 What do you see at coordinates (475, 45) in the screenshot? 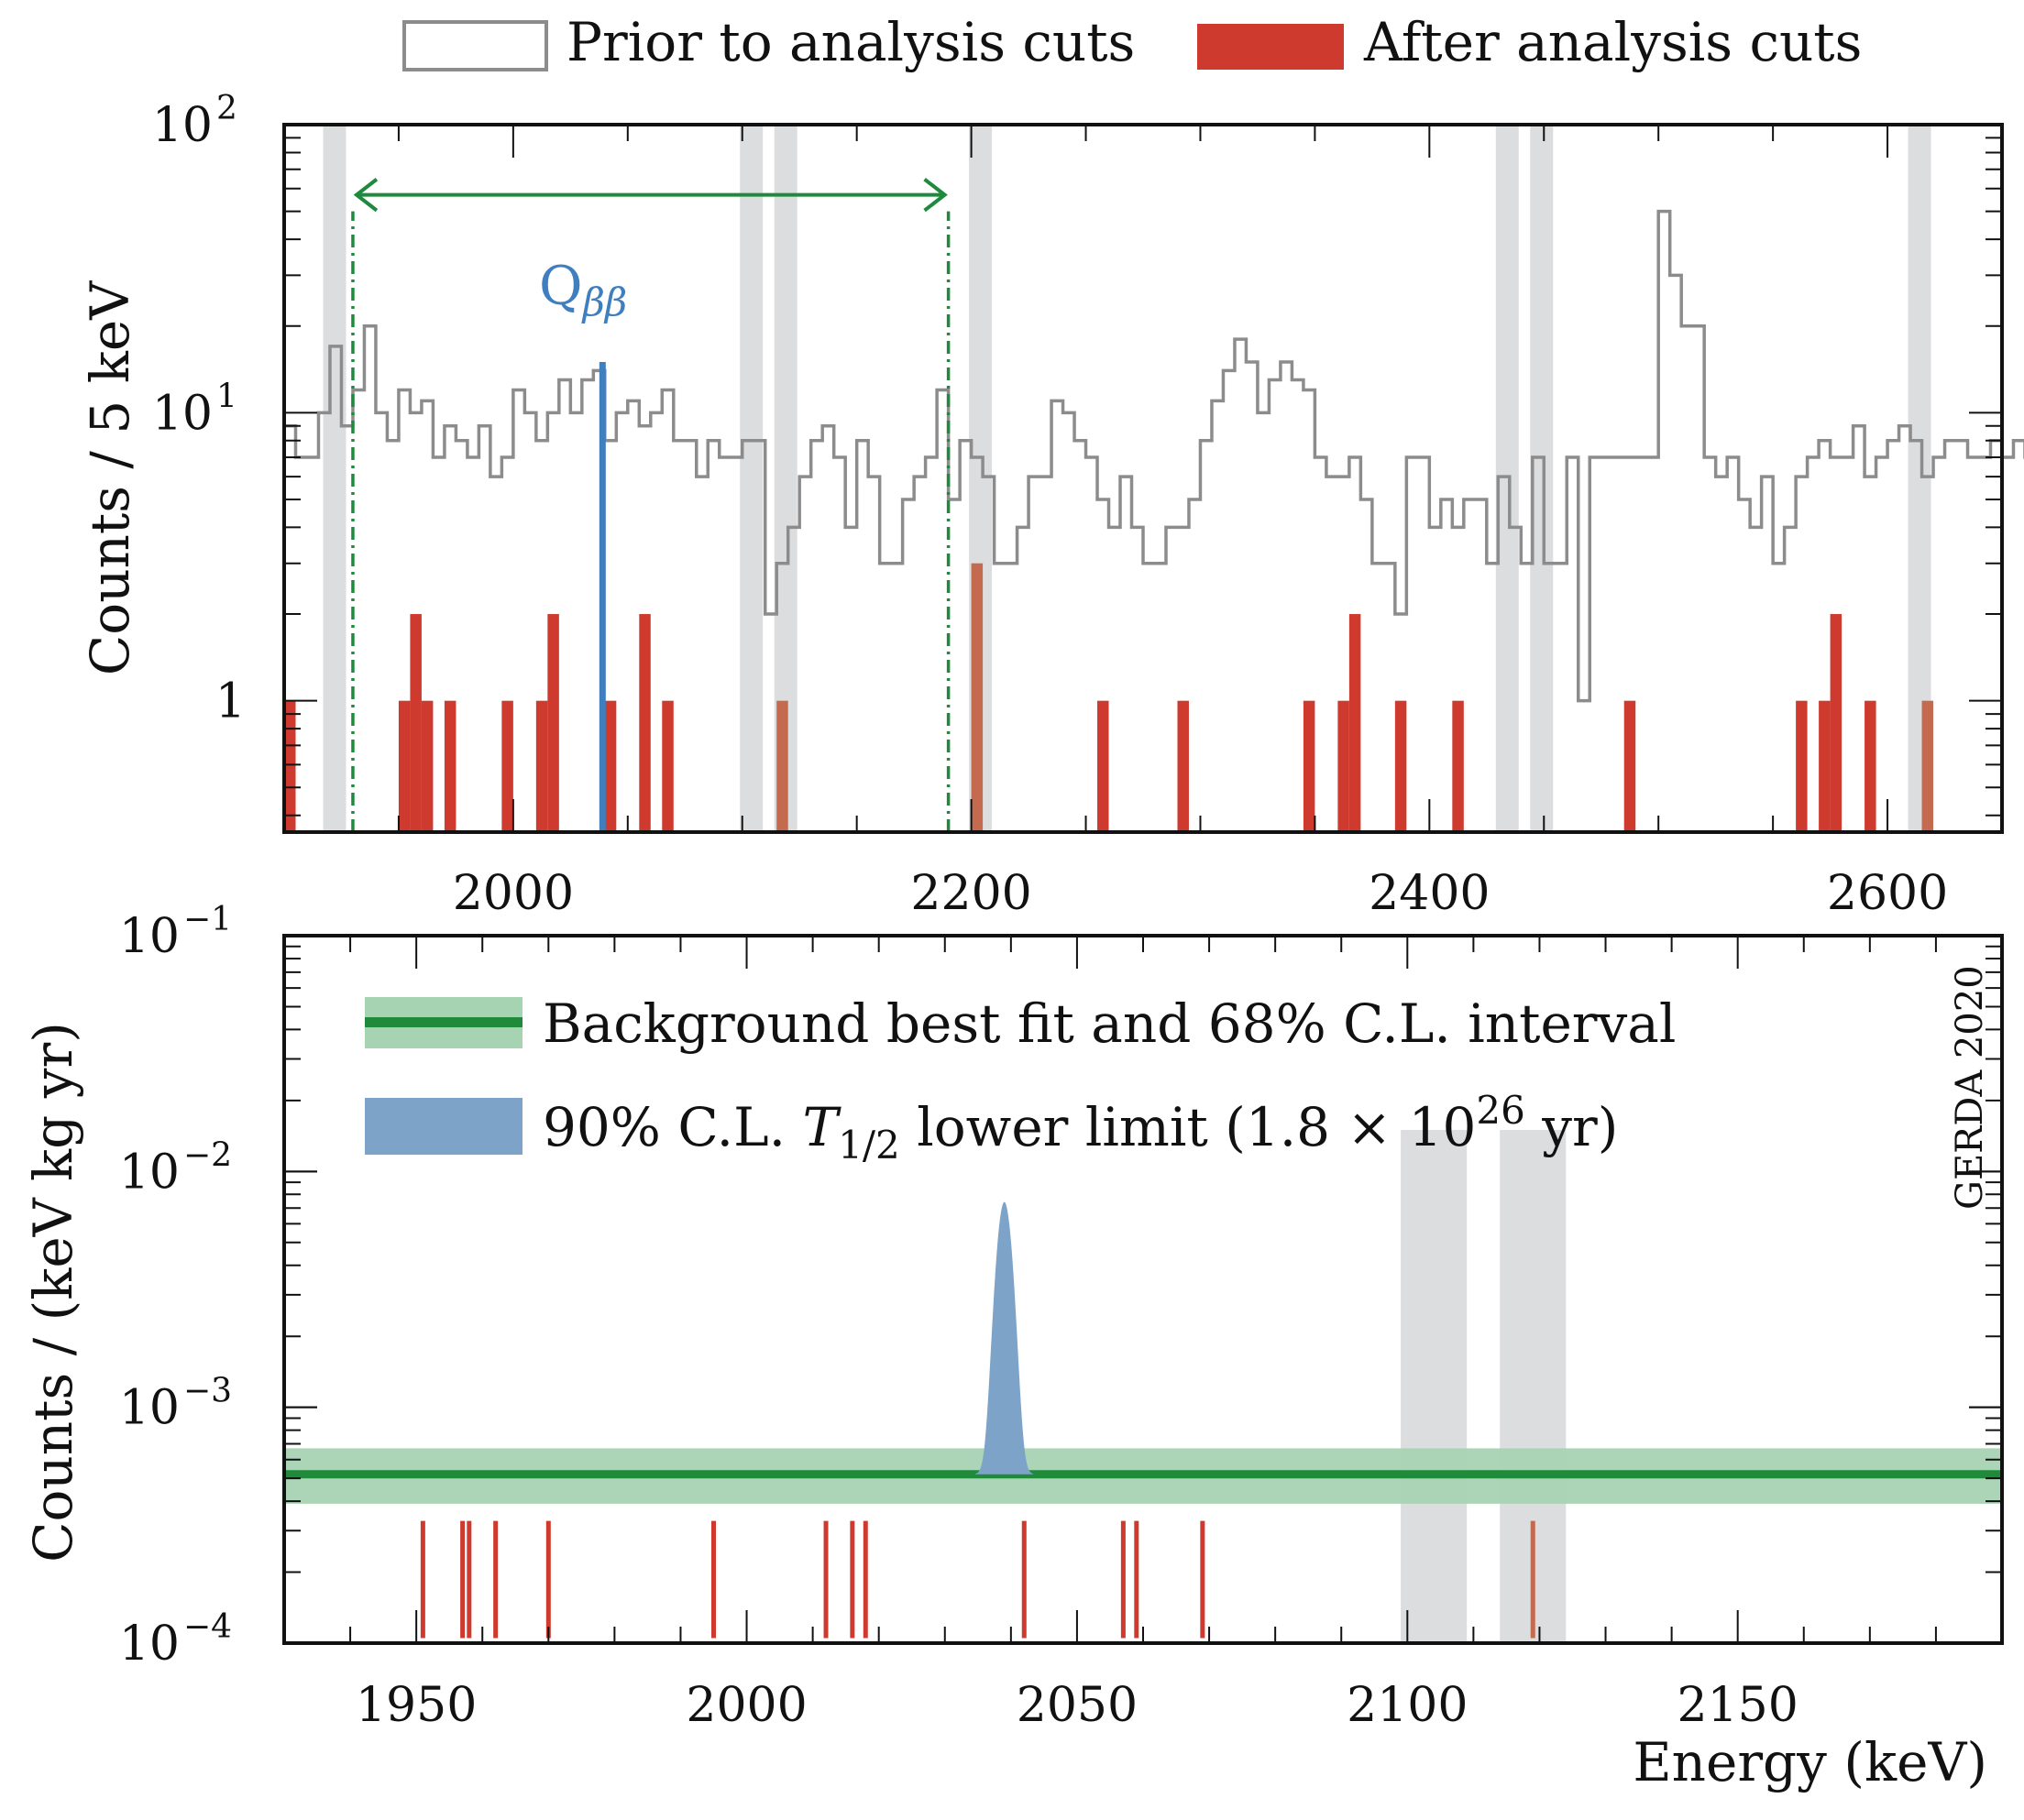
I see `legend-raw-swatch` at bounding box center [475, 45].